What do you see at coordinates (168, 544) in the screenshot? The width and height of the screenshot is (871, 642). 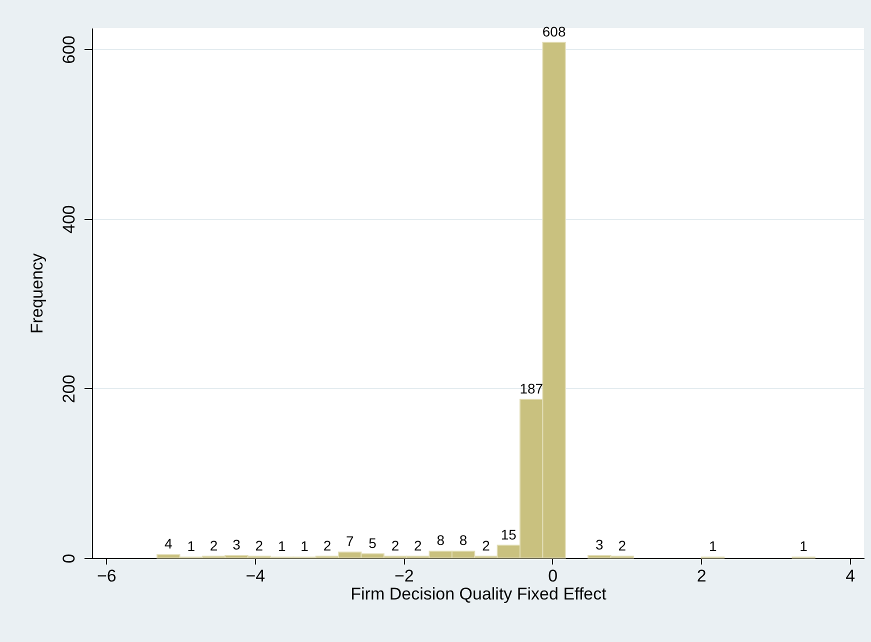 I see `data-label: 4` at bounding box center [168, 544].